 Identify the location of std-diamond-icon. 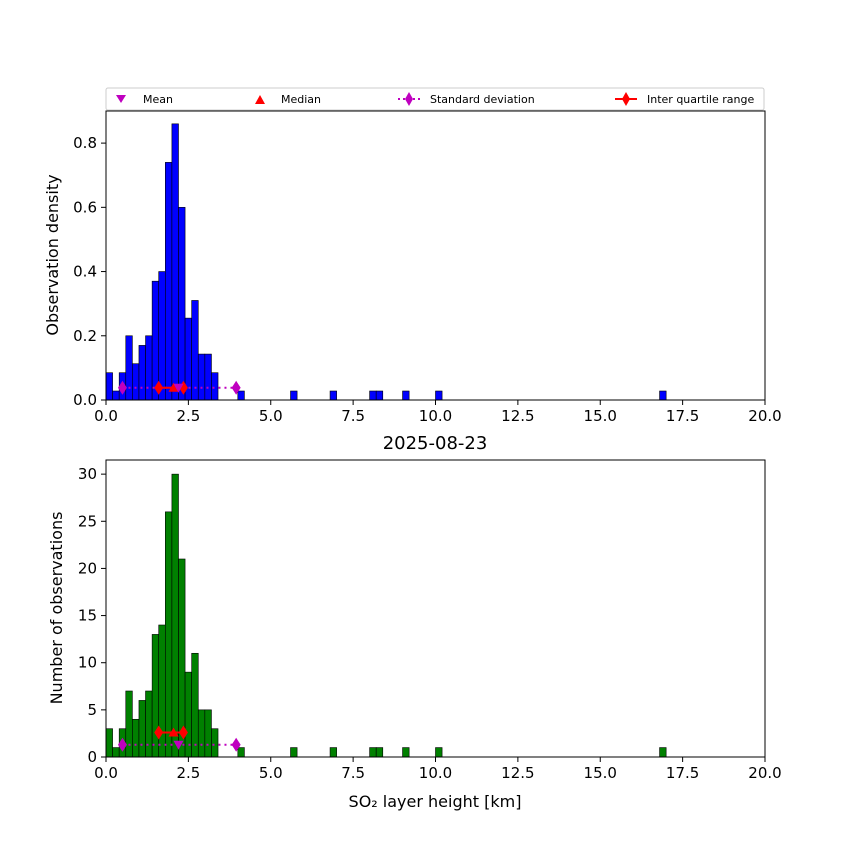
(409, 99).